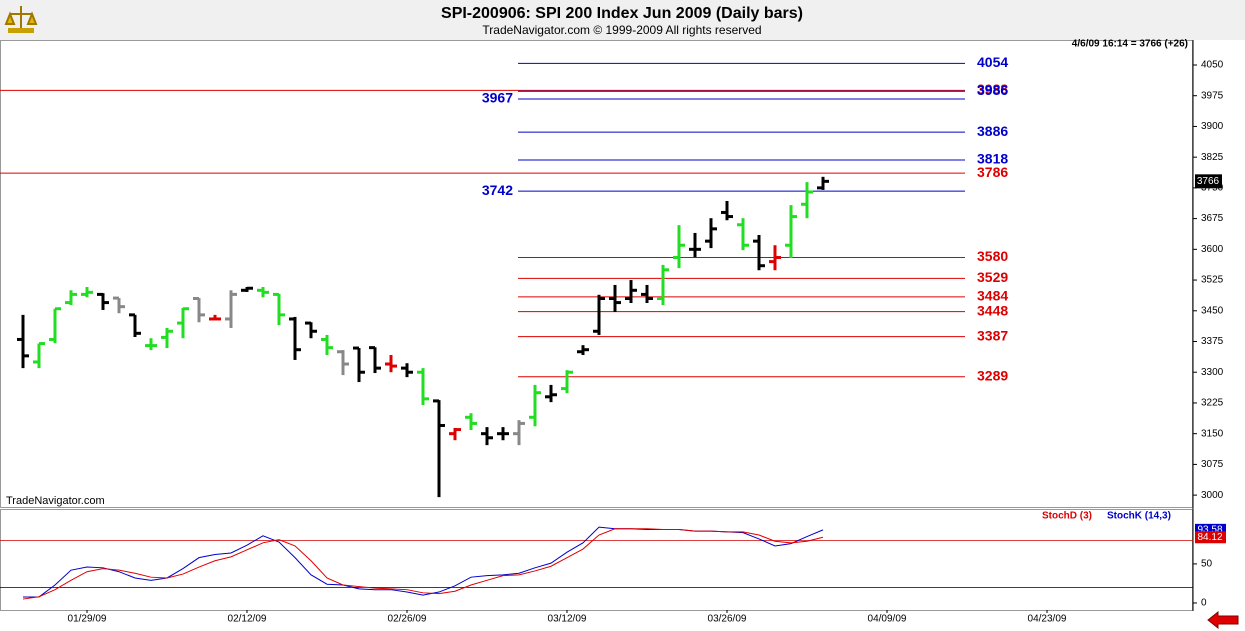 The height and width of the screenshot is (631, 1245). I want to click on level-label: 3986, so click(992, 90).